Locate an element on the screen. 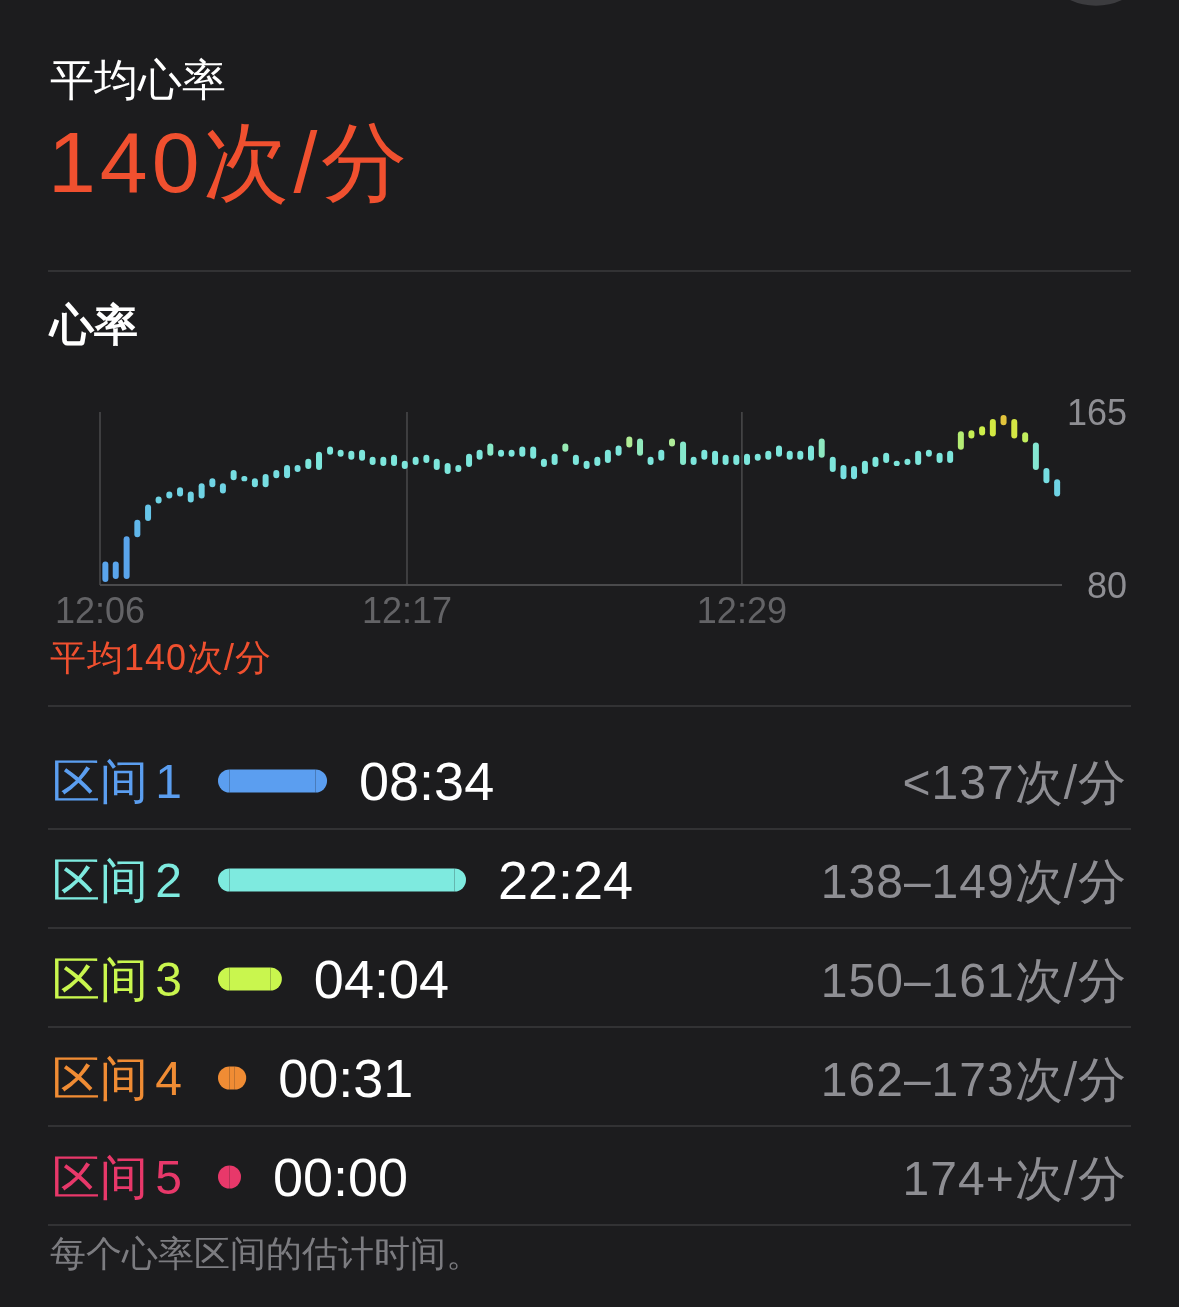 The height and width of the screenshot is (1307, 1179). zone-range: 138–149次/分 is located at coordinates (973, 881).